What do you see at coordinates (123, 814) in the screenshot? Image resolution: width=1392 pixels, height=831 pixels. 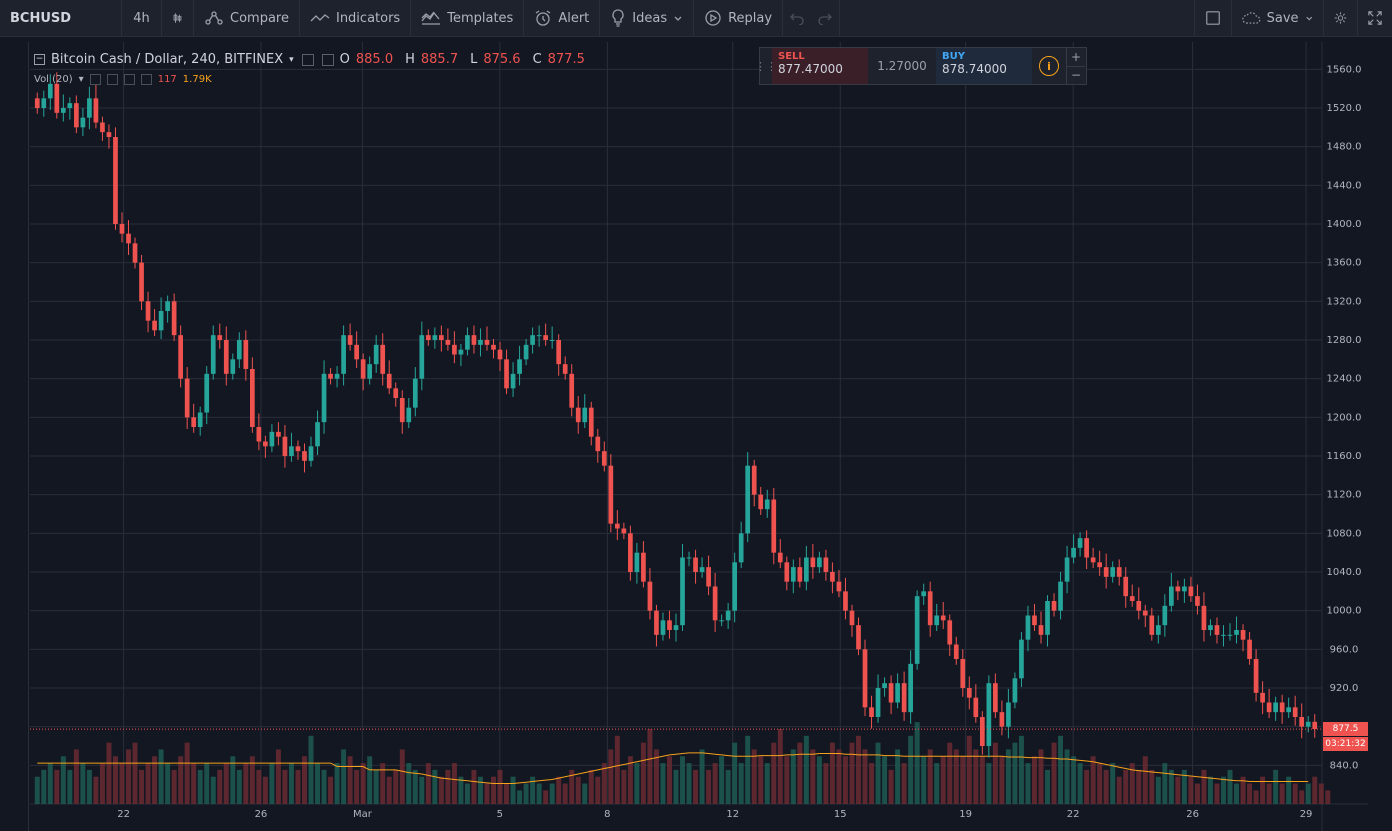 I see `x-tick-label: 22` at bounding box center [123, 814].